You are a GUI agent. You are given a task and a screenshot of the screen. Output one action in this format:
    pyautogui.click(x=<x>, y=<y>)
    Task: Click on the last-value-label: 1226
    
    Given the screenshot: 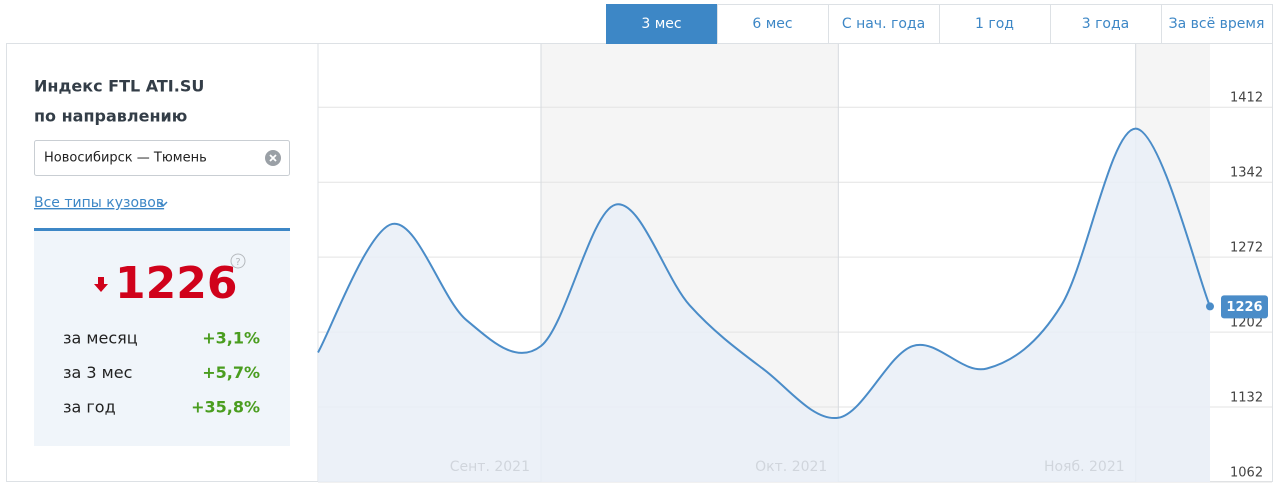 What is the action you would take?
    pyautogui.click(x=1244, y=307)
    